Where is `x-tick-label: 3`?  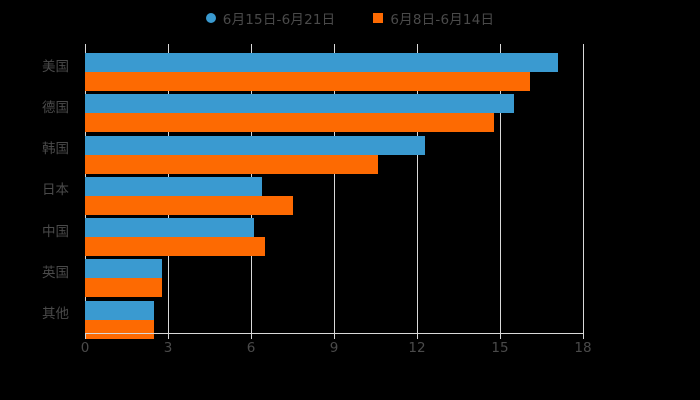
x-tick-label: 3 is located at coordinates (168, 348).